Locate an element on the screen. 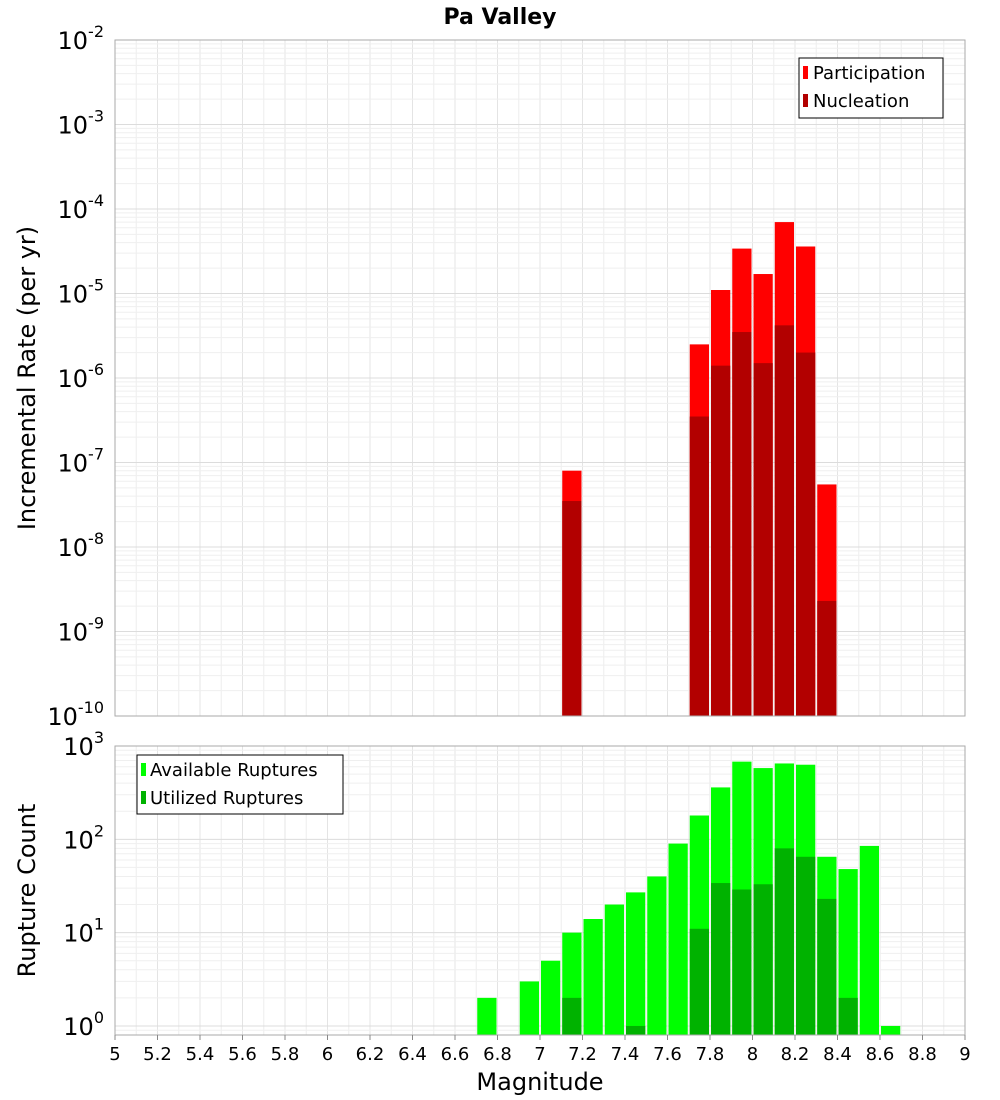  x-tick-label: 5.8 is located at coordinates (285, 1054).